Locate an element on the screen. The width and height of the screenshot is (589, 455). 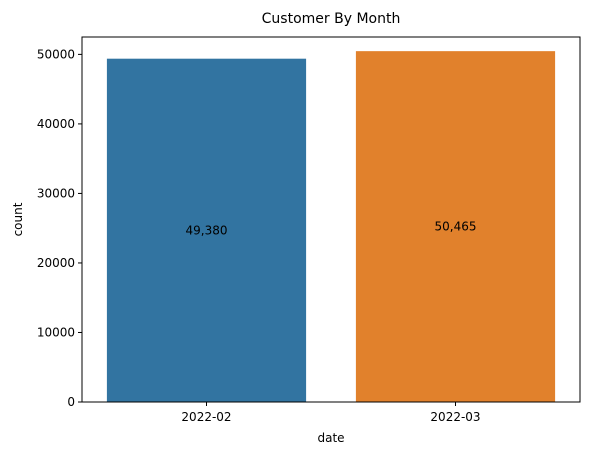
y-tick-label: 20000 is located at coordinates (56, 263).